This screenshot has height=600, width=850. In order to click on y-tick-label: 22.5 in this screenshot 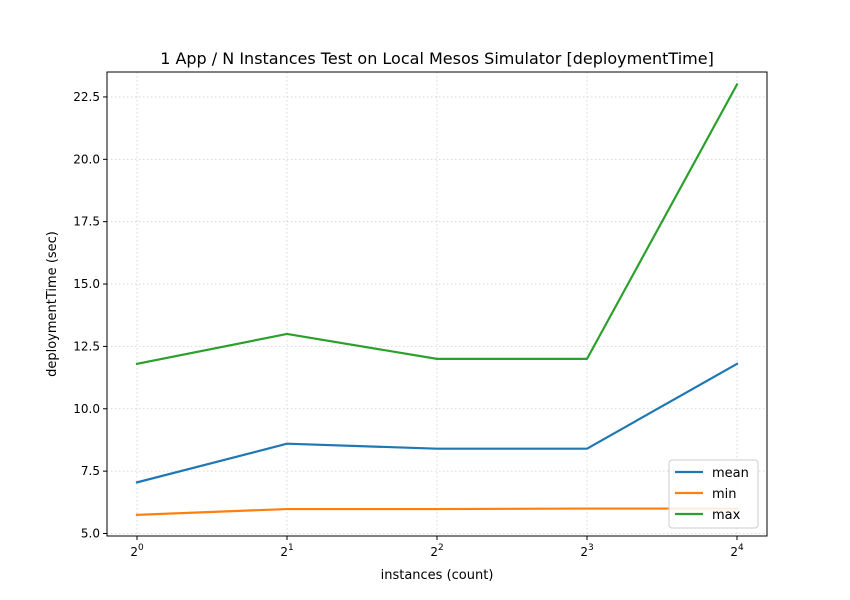, I will do `click(86, 97)`.